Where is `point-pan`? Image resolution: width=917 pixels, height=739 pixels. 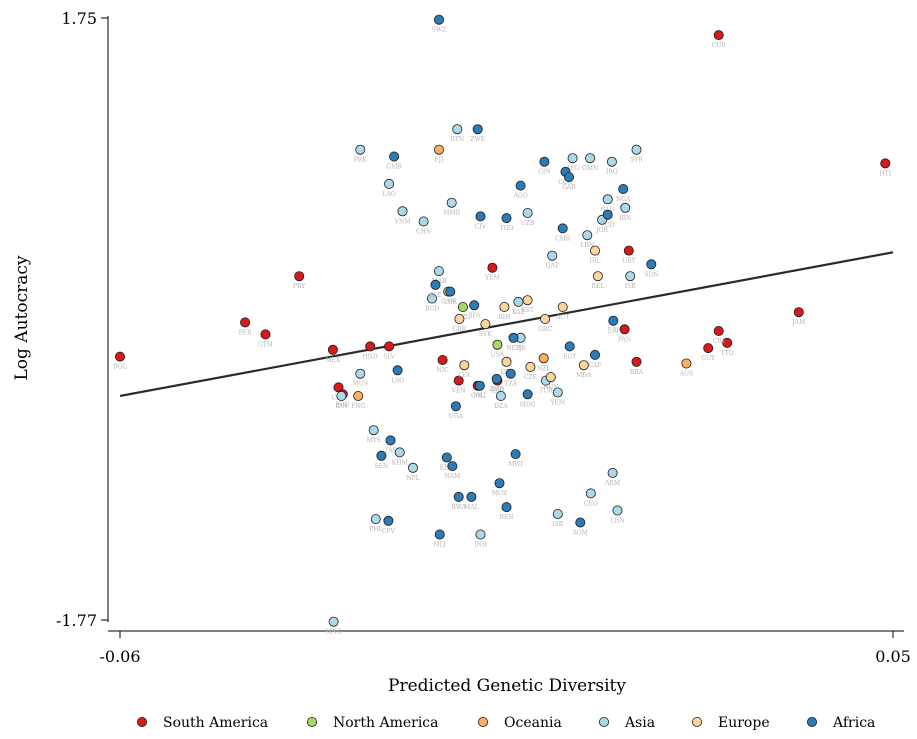
point-pan is located at coordinates (624, 329).